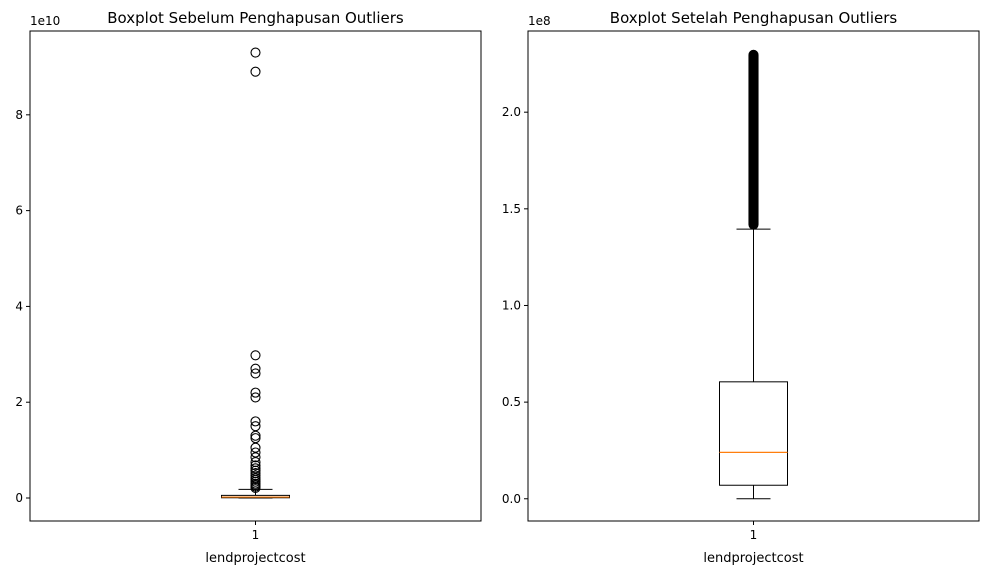 Image resolution: width=990 pixels, height=574 pixels. What do you see at coordinates (19, 402) in the screenshot?
I see `y-tick-label: 2` at bounding box center [19, 402].